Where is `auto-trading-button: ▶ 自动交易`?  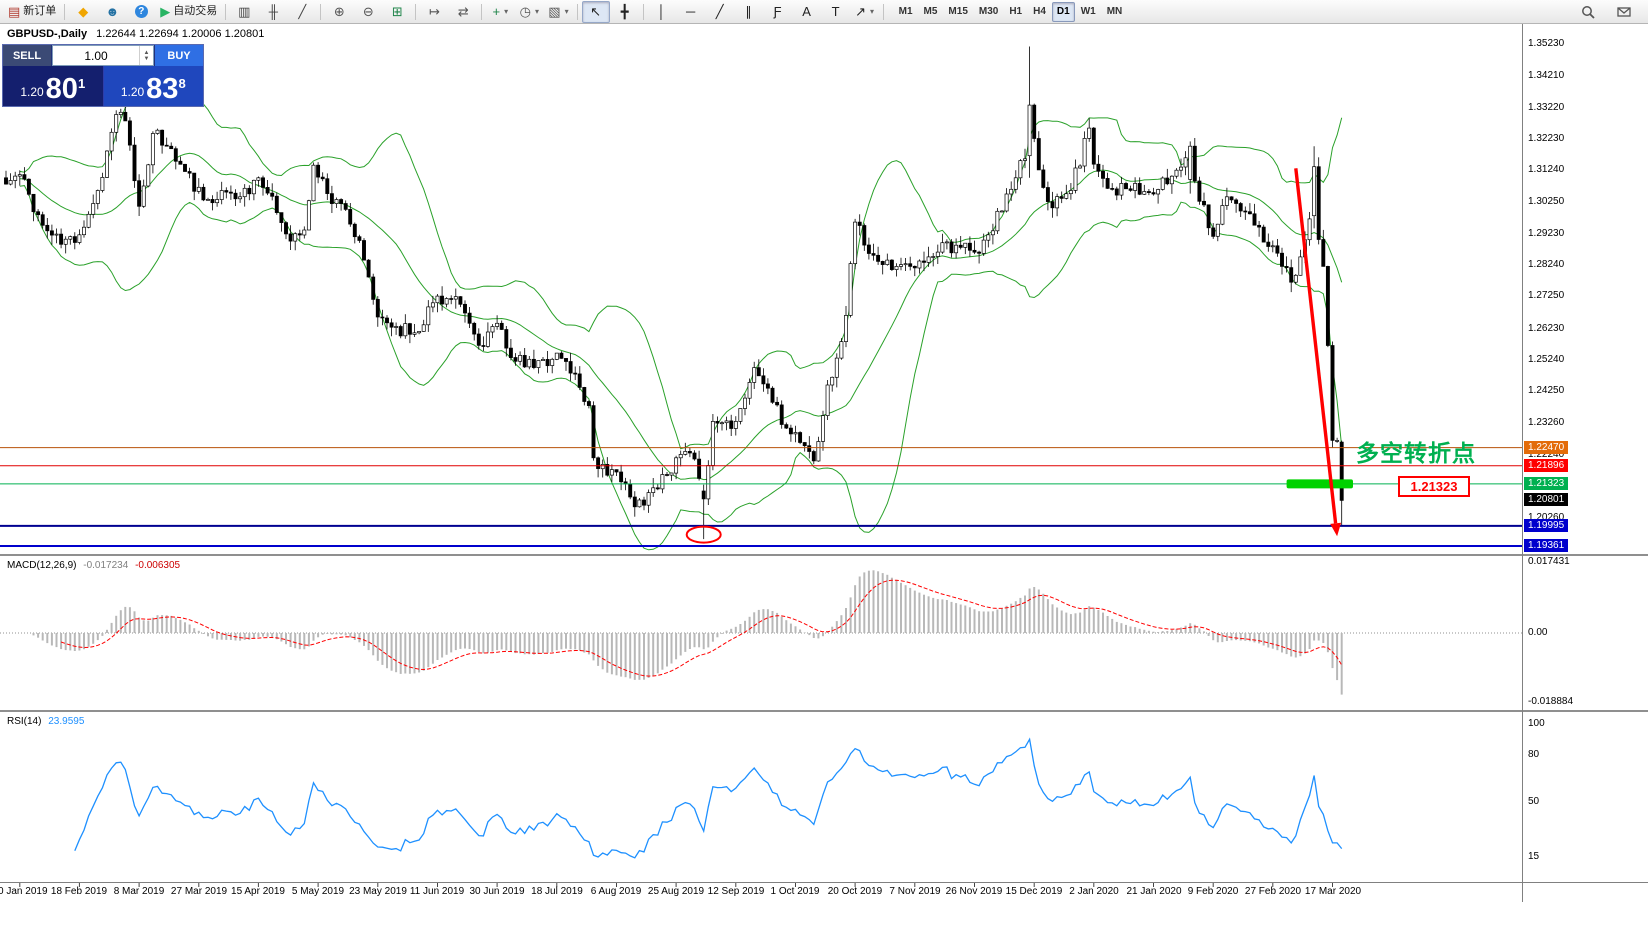 auto-trading-button: ▶ 自动交易 is located at coordinates (188, 12).